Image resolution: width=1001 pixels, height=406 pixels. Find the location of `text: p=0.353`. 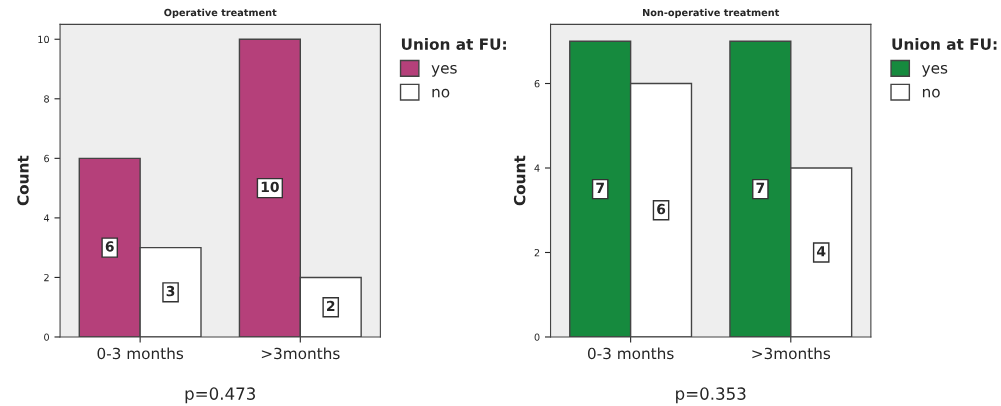

text: p=0.353 is located at coordinates (711, 395).